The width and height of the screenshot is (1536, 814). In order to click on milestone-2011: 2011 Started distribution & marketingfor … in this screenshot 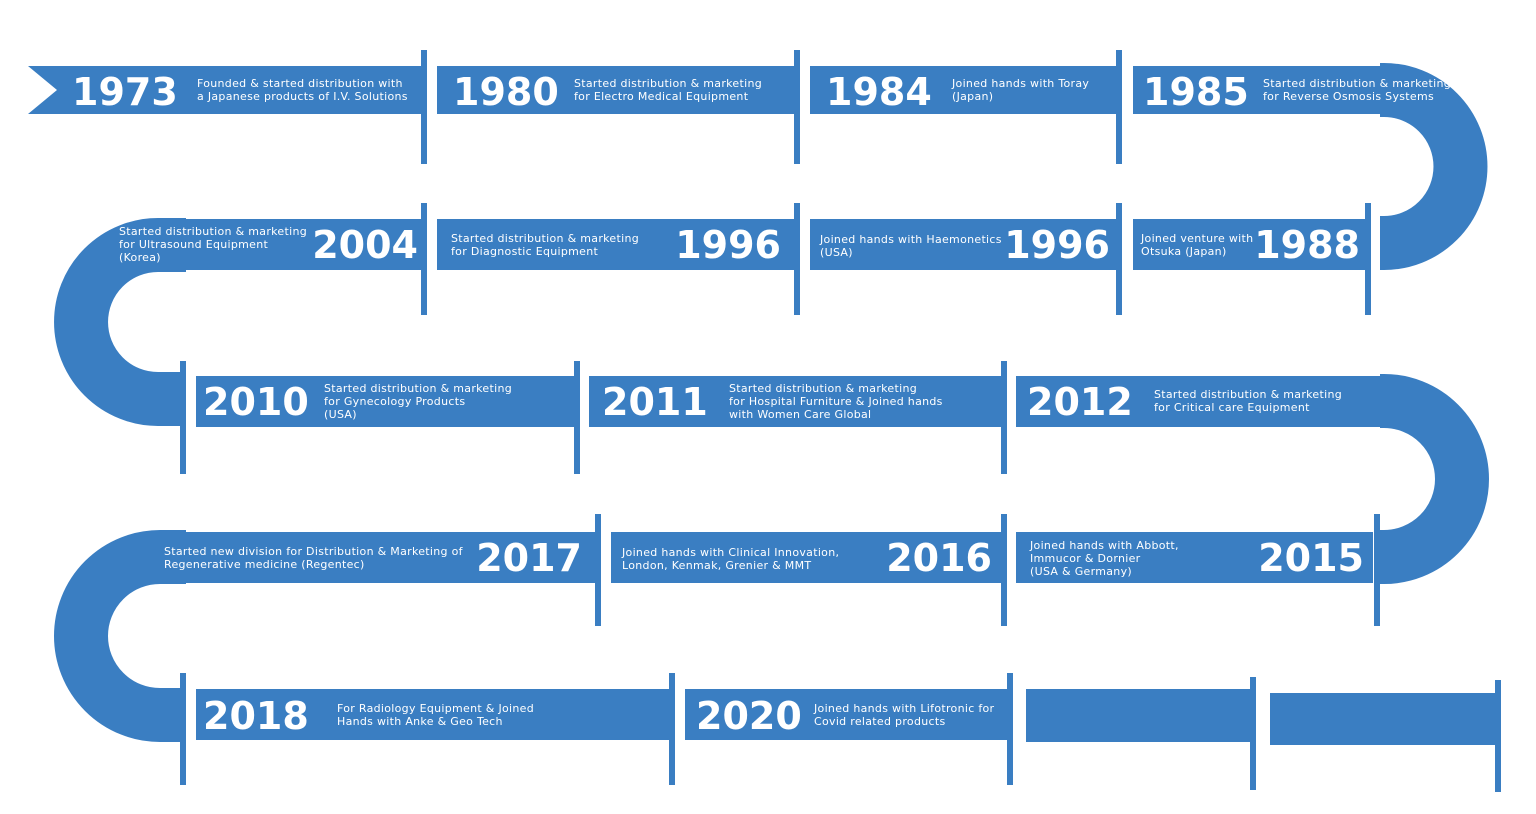, I will do `click(772, 402)`.